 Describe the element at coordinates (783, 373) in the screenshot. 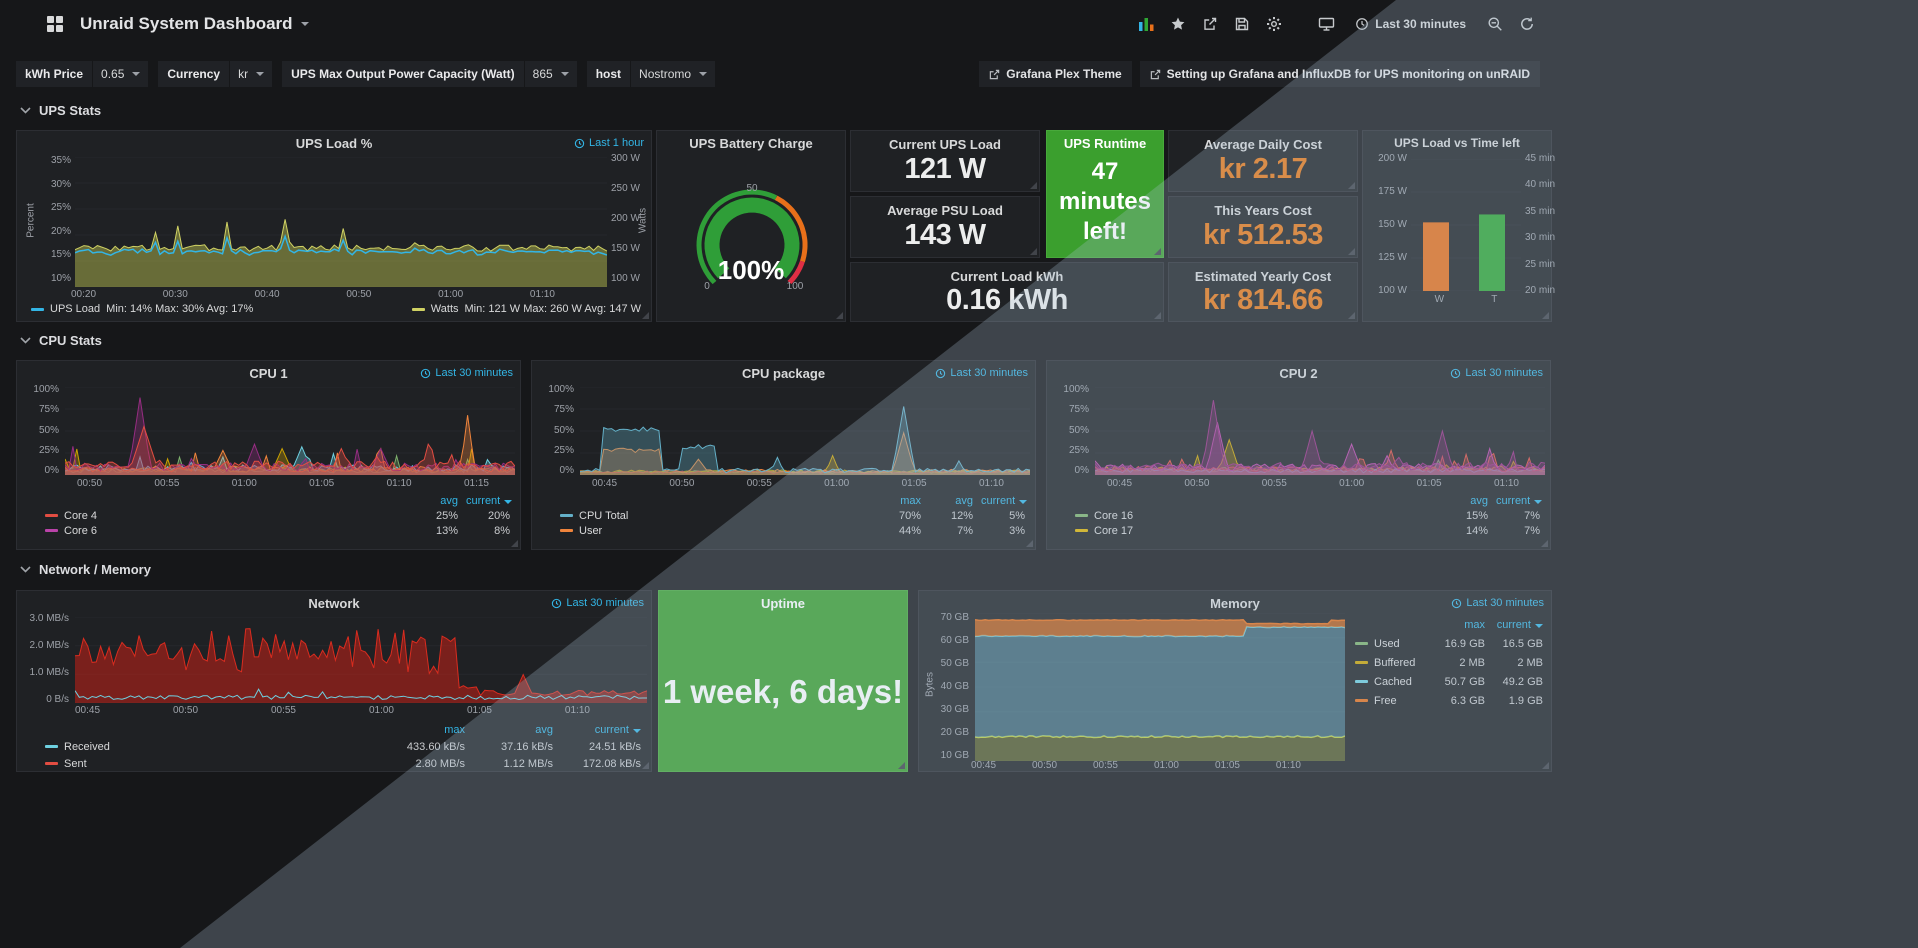

I see `panel-title: CPU package` at that location.